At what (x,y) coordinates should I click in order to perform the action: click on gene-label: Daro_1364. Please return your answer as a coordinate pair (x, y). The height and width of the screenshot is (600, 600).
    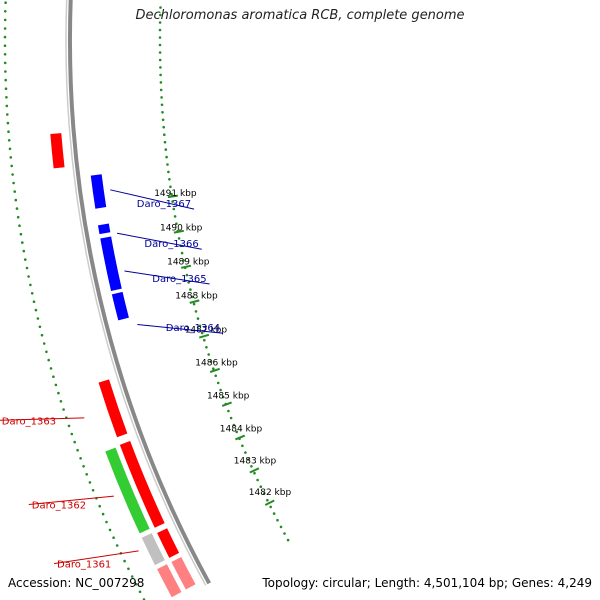
    Looking at the image, I should click on (193, 328).